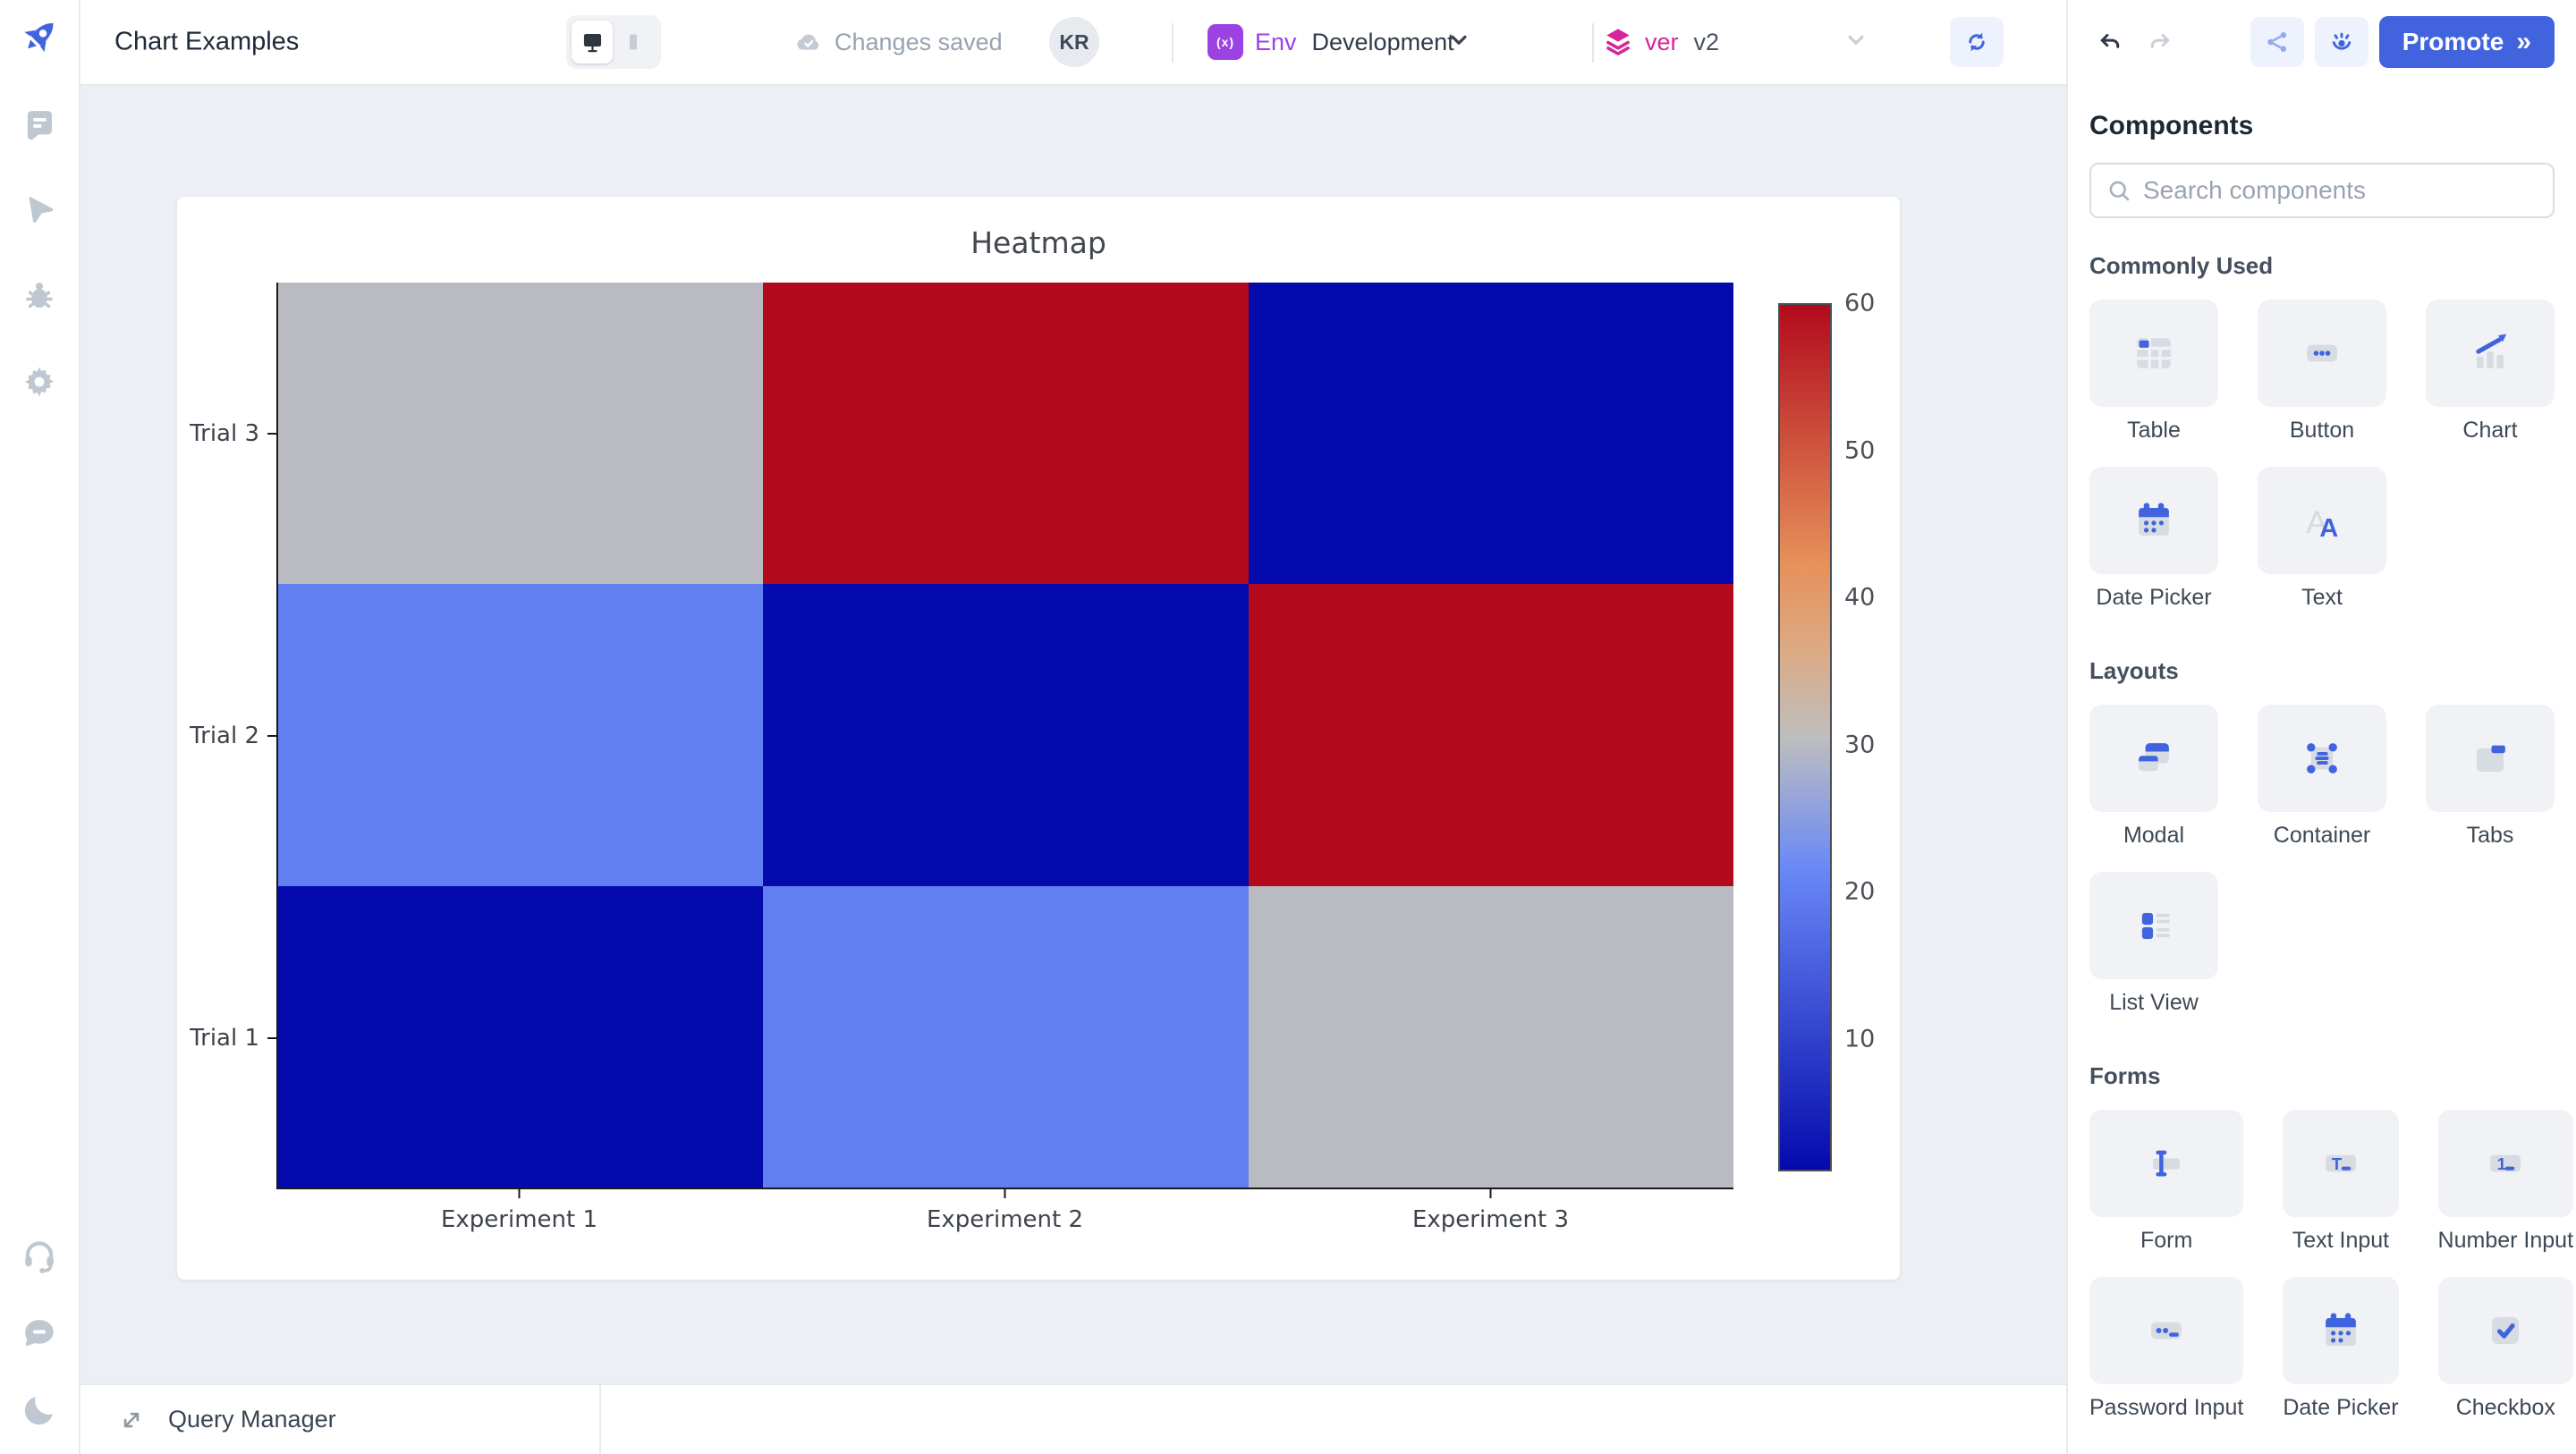  What do you see at coordinates (1331, 42) in the screenshot?
I see `environment-selector: (x) Env Development` at bounding box center [1331, 42].